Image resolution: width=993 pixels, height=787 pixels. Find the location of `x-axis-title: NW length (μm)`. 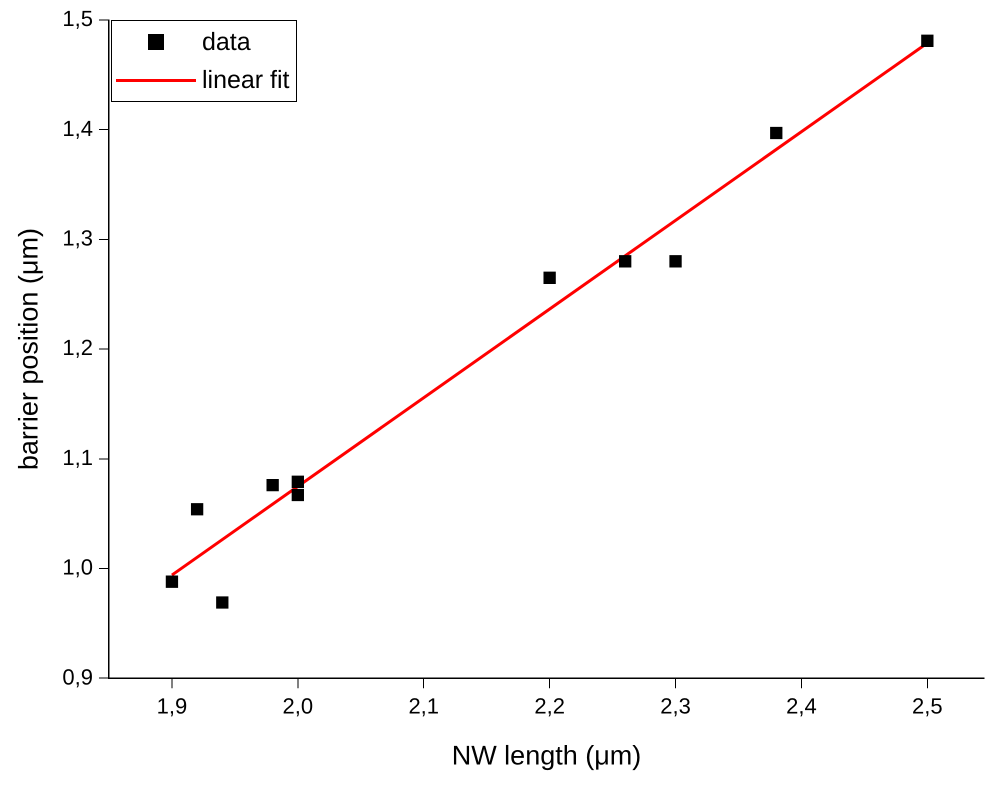

x-axis-title: NW length (μm) is located at coordinates (547, 755).